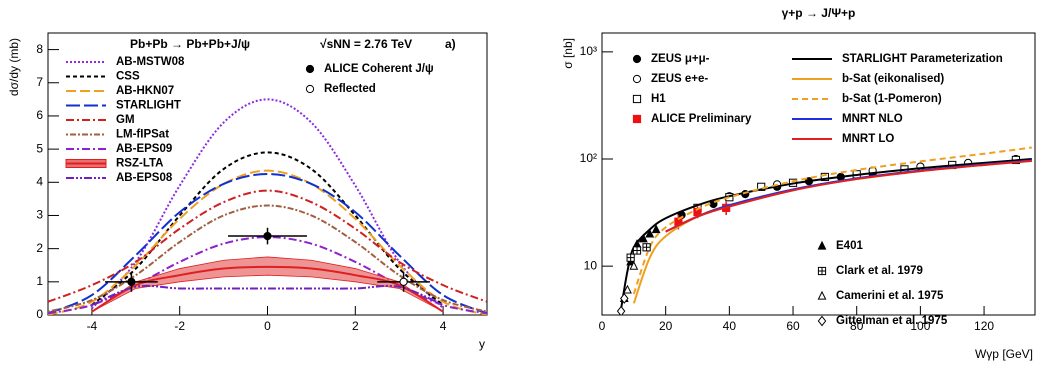  Describe the element at coordinates (443, 326) in the screenshot. I see `x-tick-label: 4` at that location.